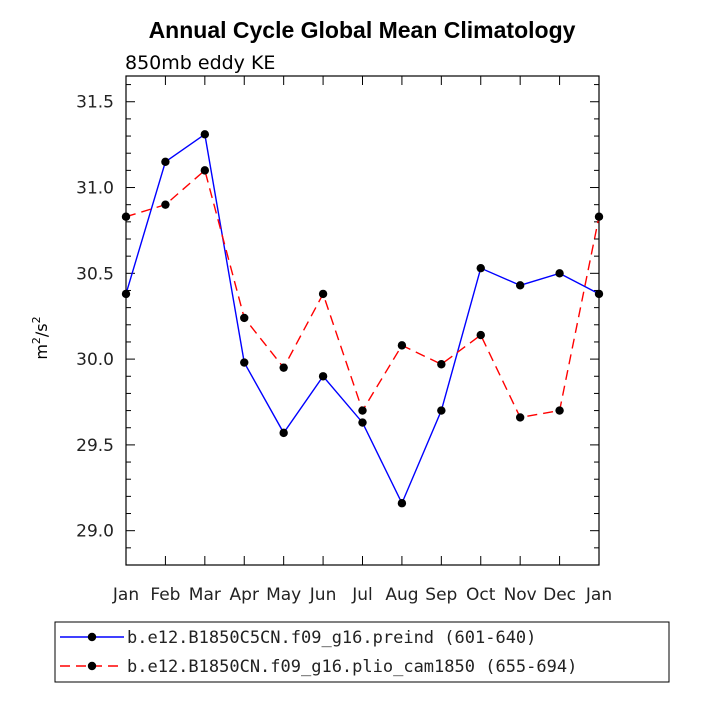 The height and width of the screenshot is (702, 701). I want to click on y-tick-label: 30.5, so click(95, 274).